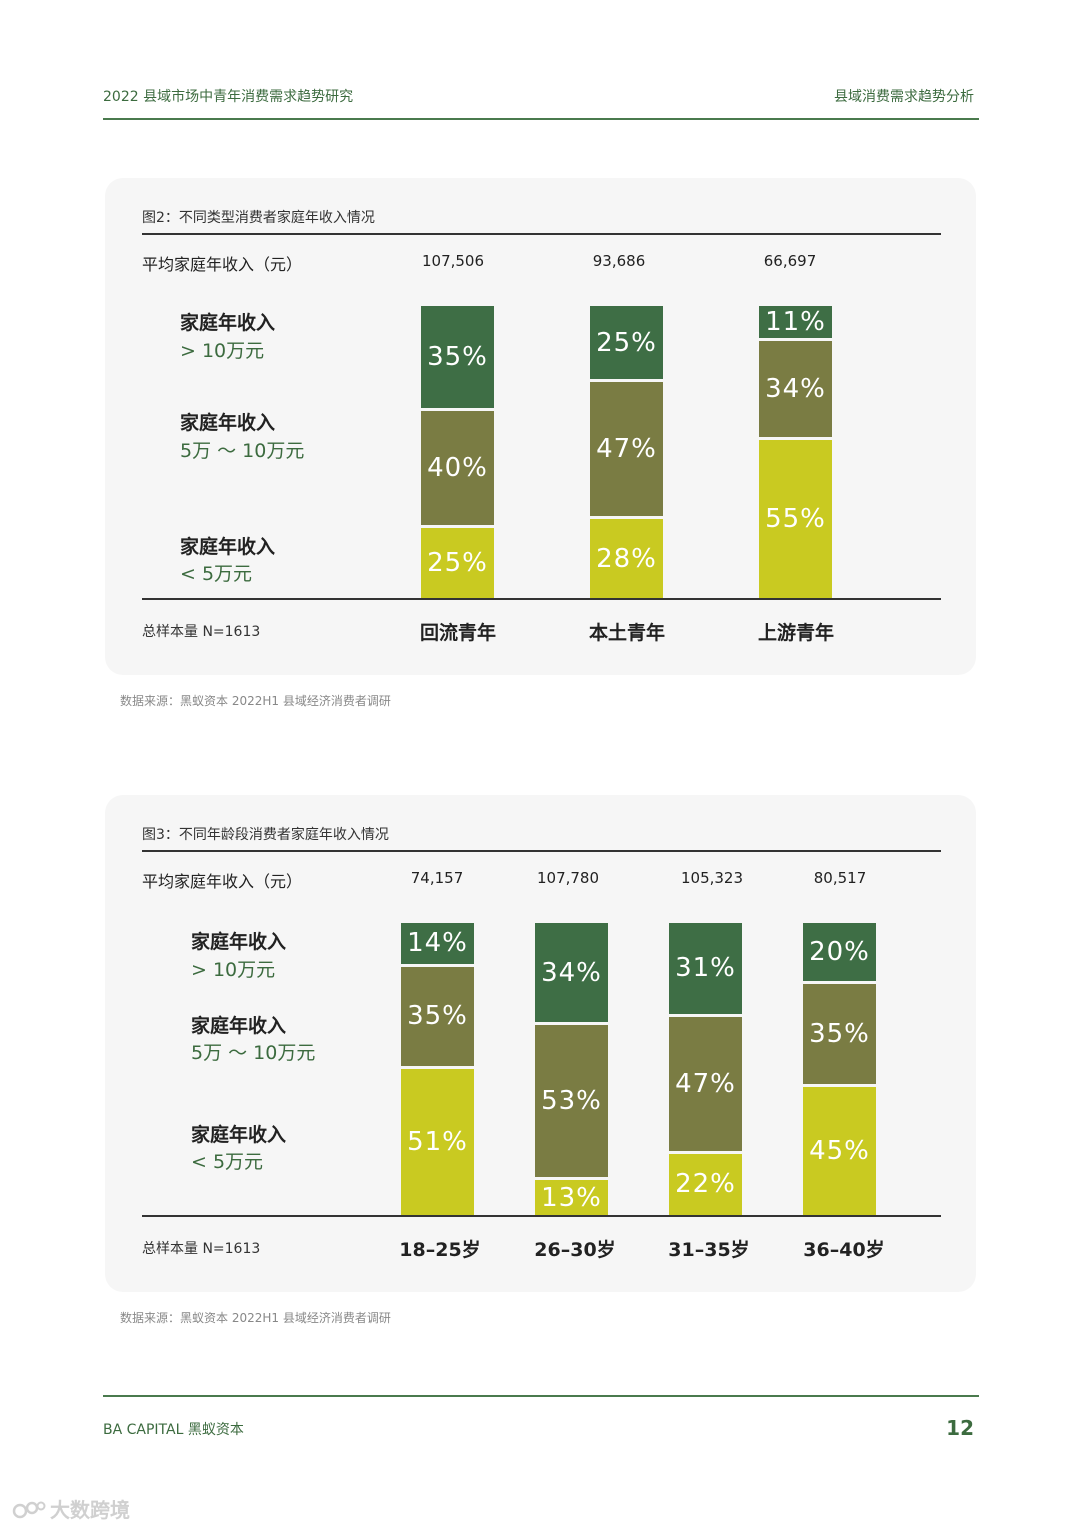 The height and width of the screenshot is (1528, 1080). I want to click on chart-title: 图2：不同类型消费者家庭年收入情况, so click(258, 218).